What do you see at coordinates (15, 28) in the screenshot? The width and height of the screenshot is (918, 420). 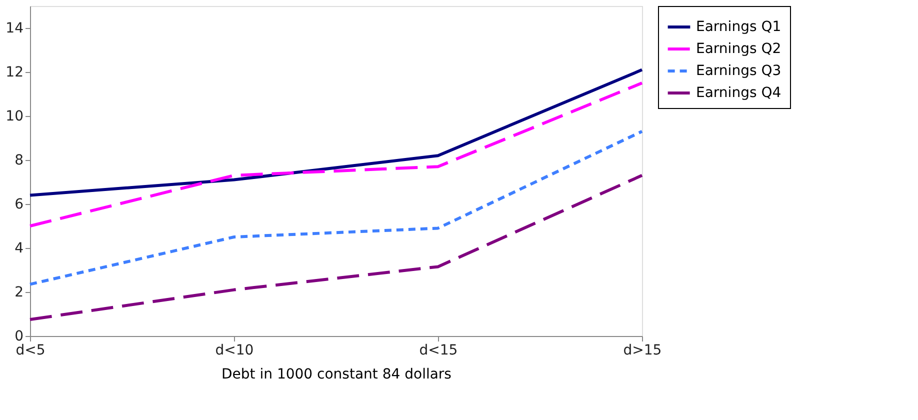 I see `y-tick-label: 14` at bounding box center [15, 28].